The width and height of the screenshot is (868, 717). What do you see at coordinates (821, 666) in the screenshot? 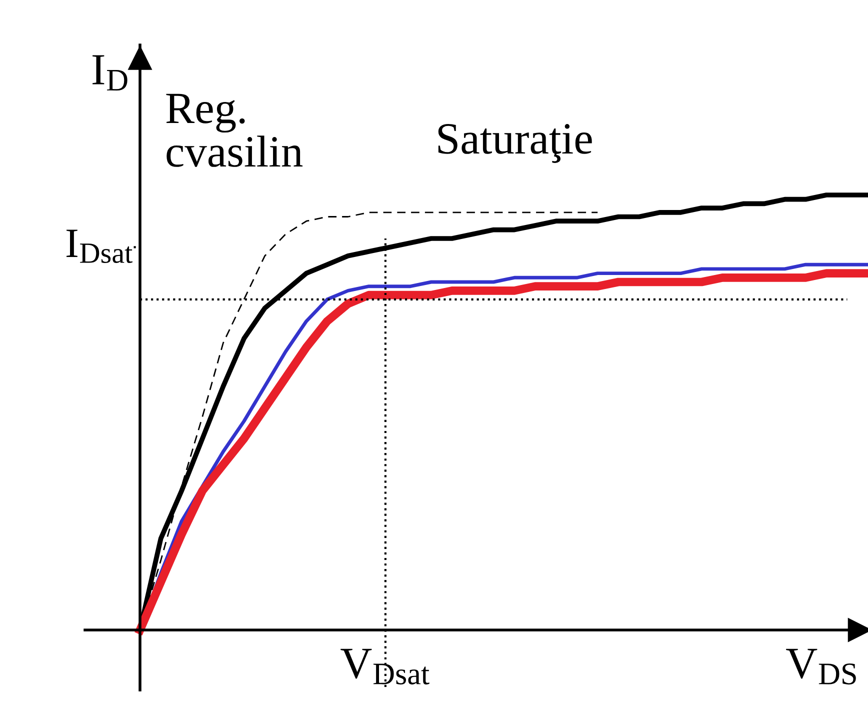
I see `x-axis-title: V$_{DS}$` at bounding box center [821, 666].